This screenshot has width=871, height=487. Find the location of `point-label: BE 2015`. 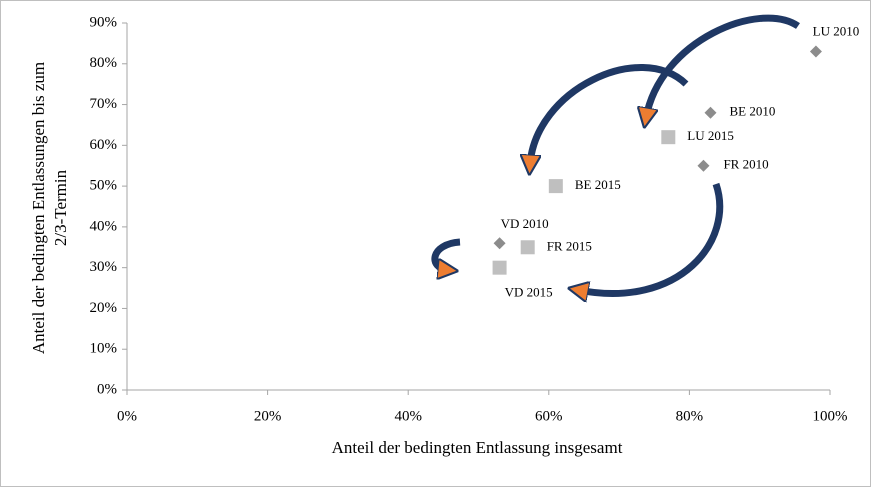

point-label: BE 2015 is located at coordinates (598, 184).